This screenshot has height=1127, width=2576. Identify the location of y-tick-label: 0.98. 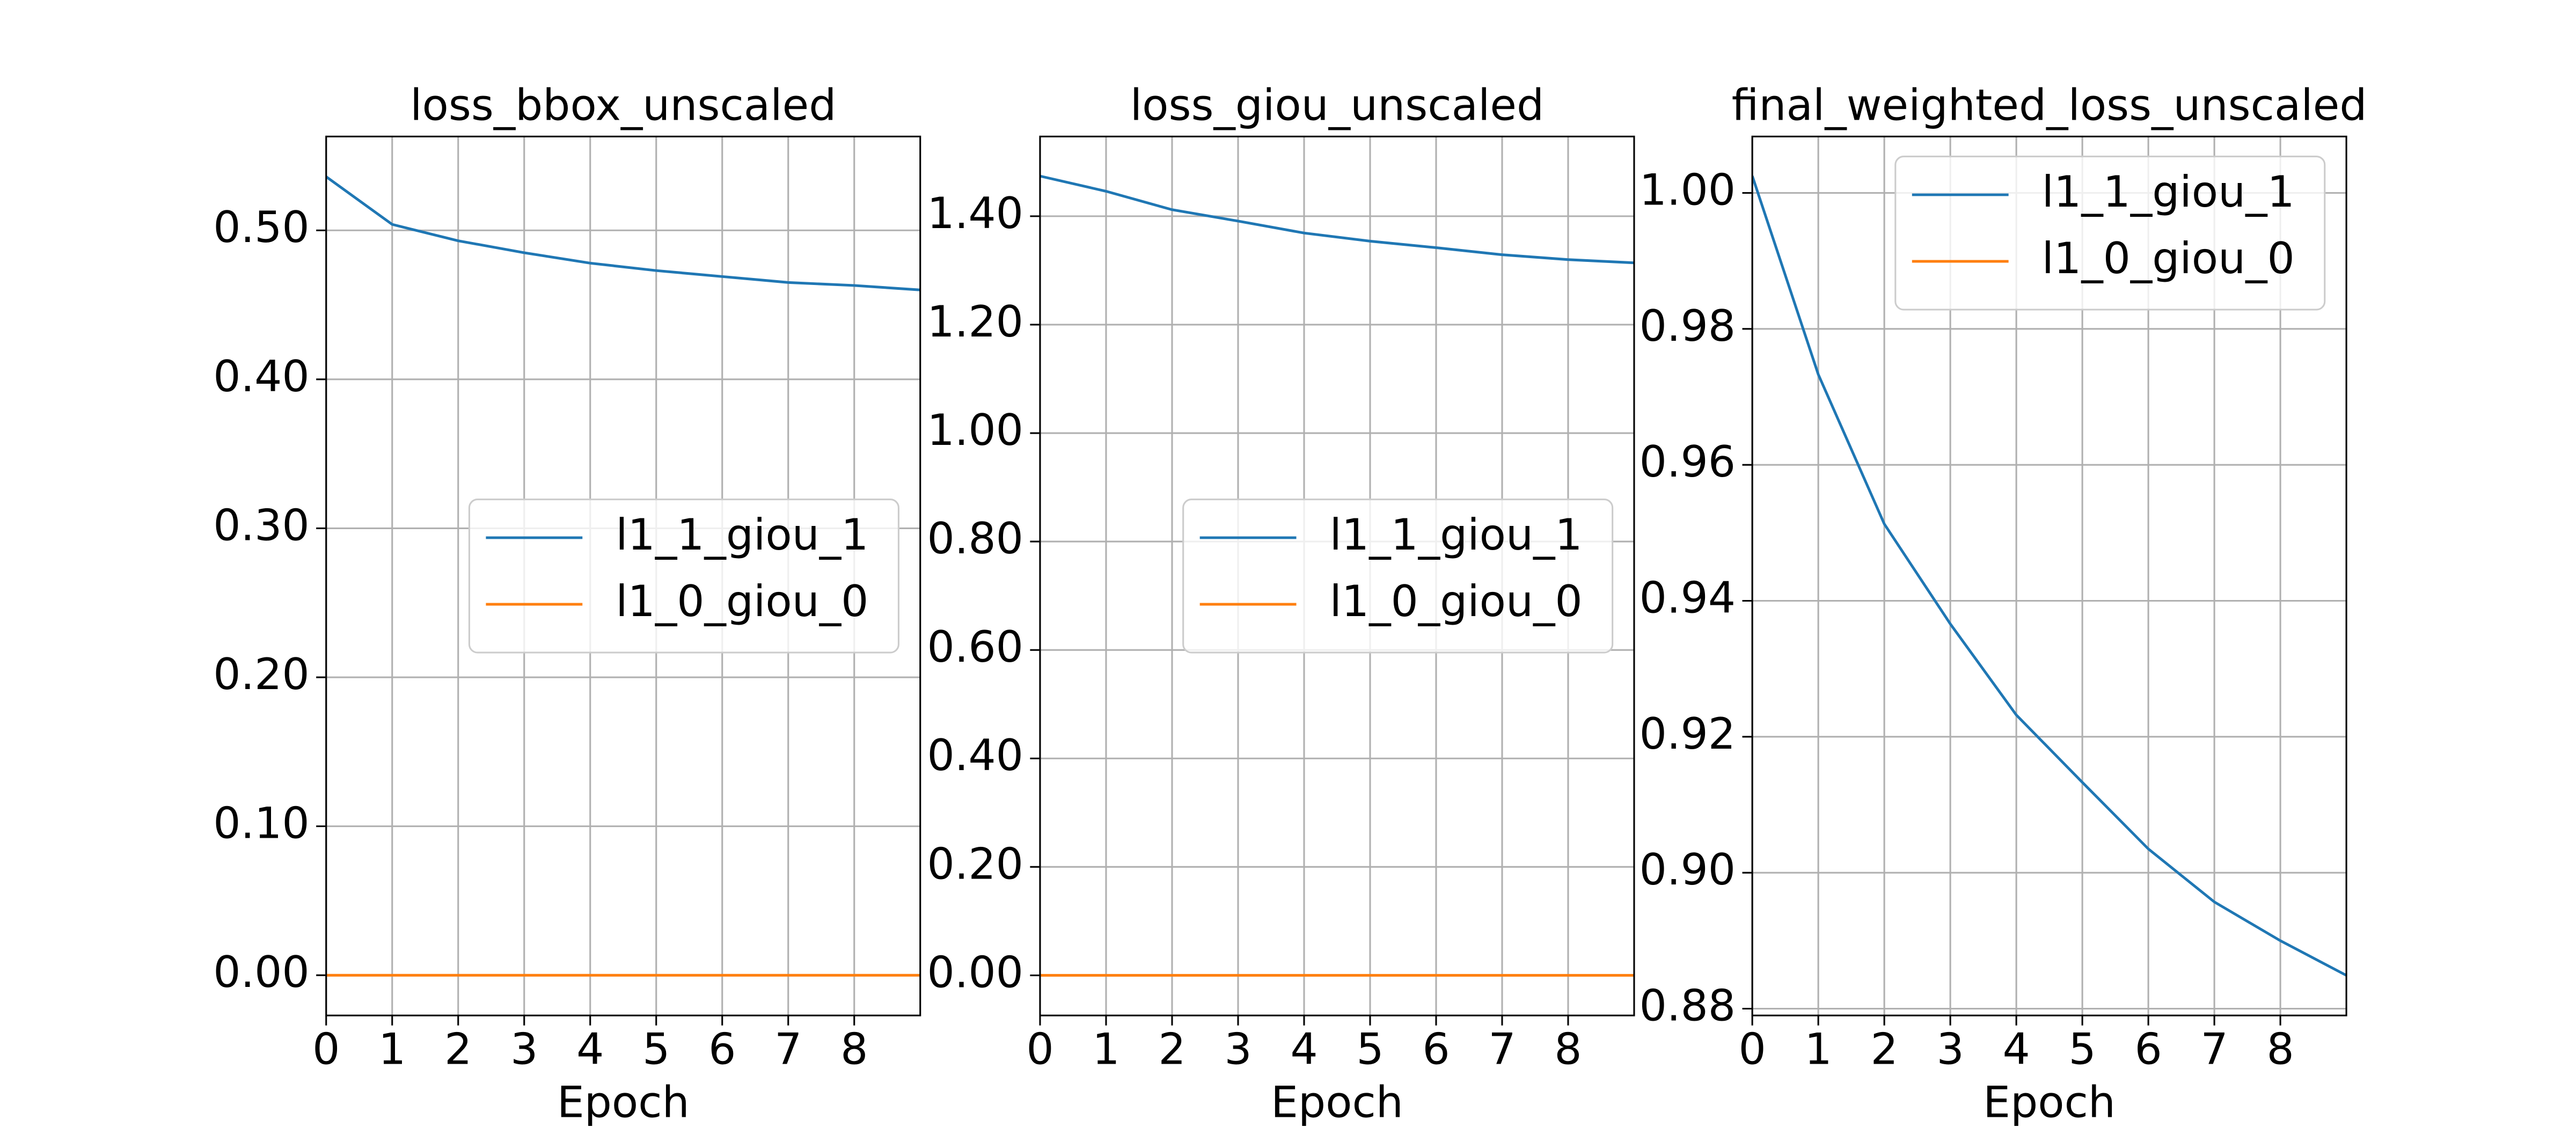
(1688, 326).